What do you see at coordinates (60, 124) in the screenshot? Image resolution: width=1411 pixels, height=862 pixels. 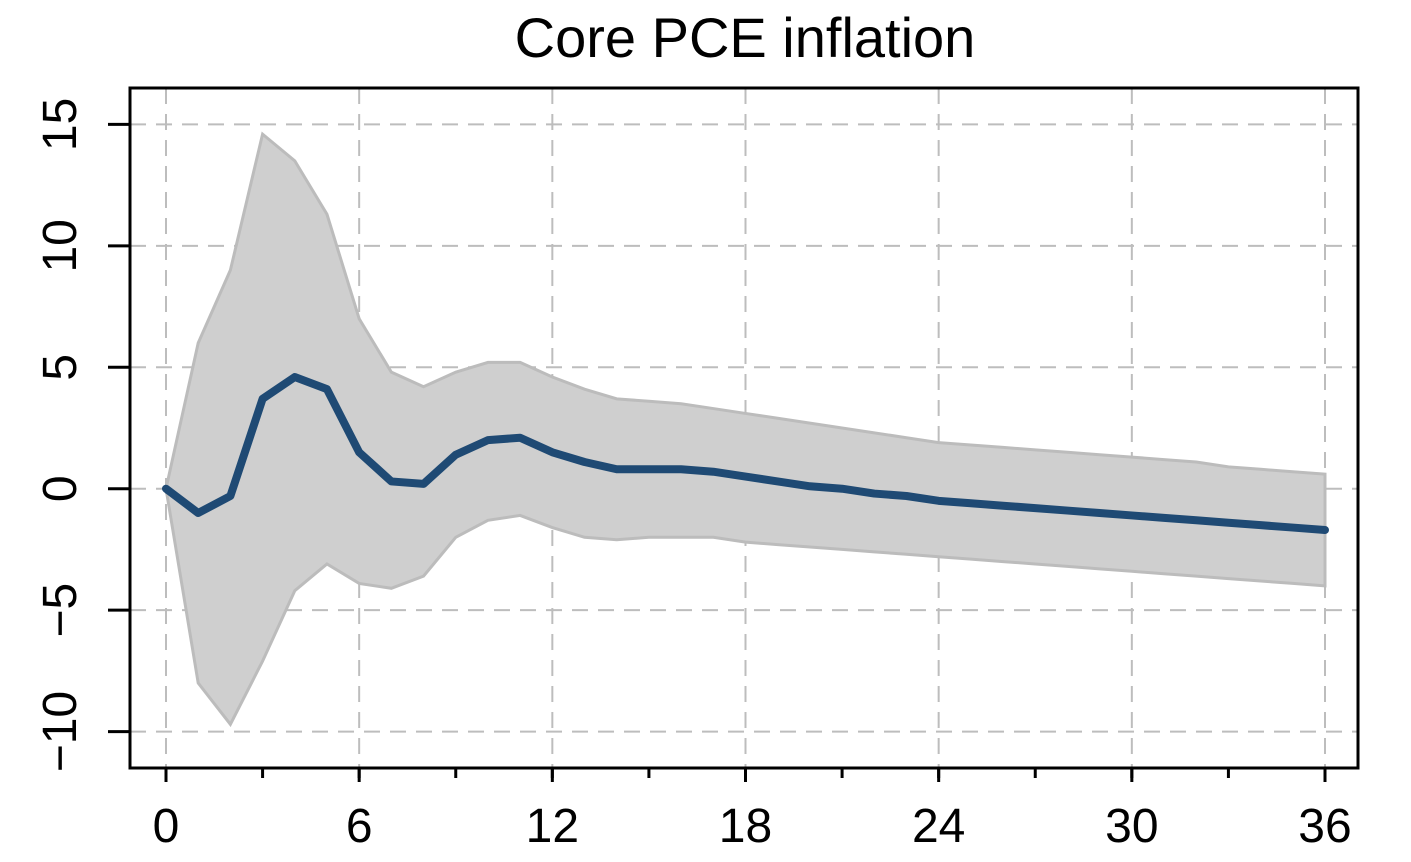 I see `y-tick-label: 15` at bounding box center [60, 124].